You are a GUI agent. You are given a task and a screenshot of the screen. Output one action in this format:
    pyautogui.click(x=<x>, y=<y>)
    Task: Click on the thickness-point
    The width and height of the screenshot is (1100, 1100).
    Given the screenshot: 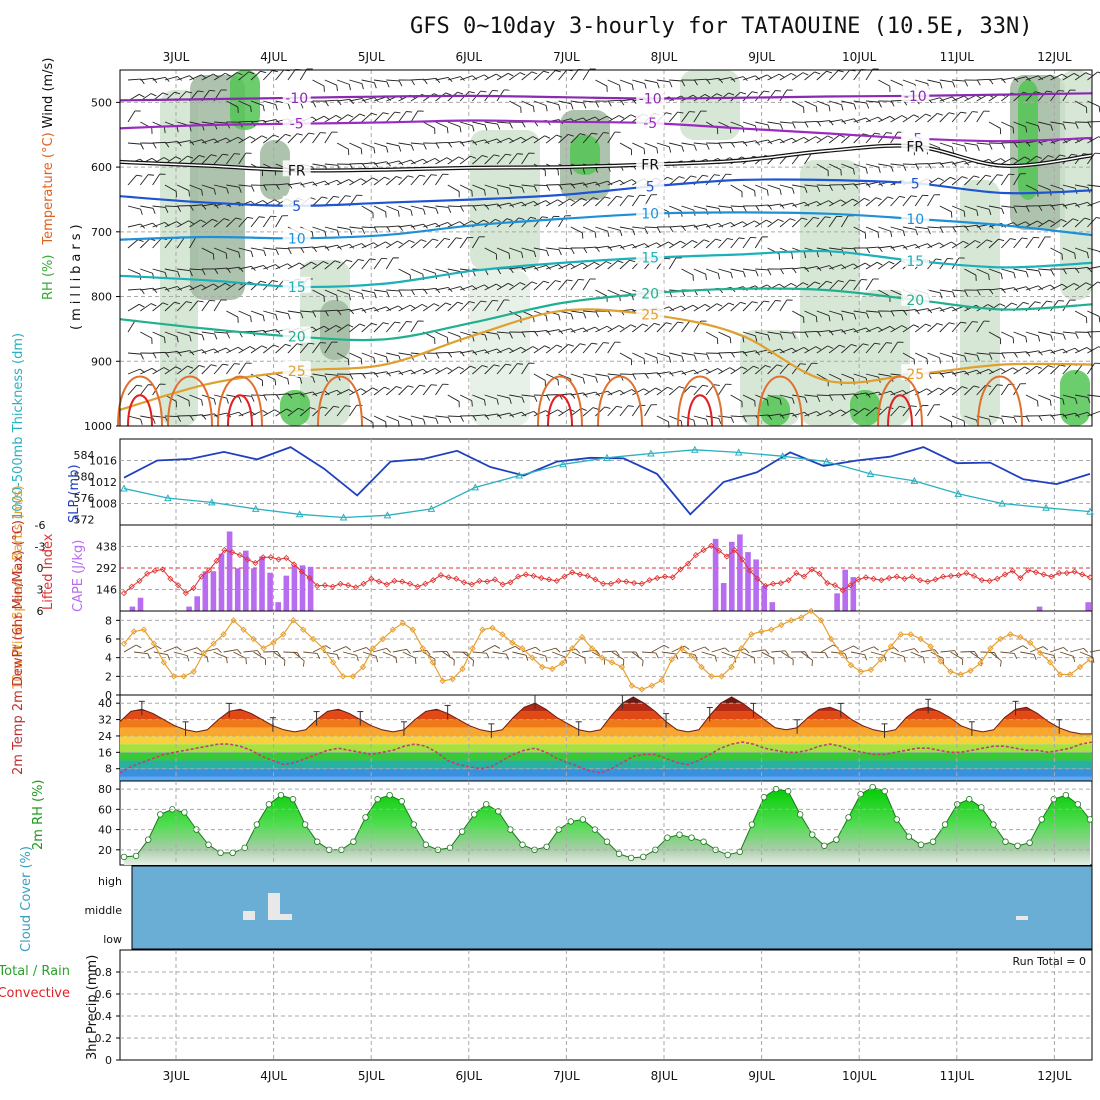 What is the action you would take?
    pyautogui.click(x=870, y=473)
    